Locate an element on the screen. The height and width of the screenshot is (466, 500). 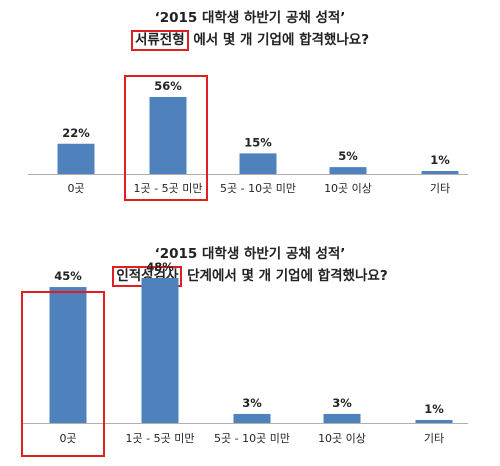
chart-title-line2: 서류전형 에서 몇 개 기업에 합격했나요? is located at coordinates (250, 39).